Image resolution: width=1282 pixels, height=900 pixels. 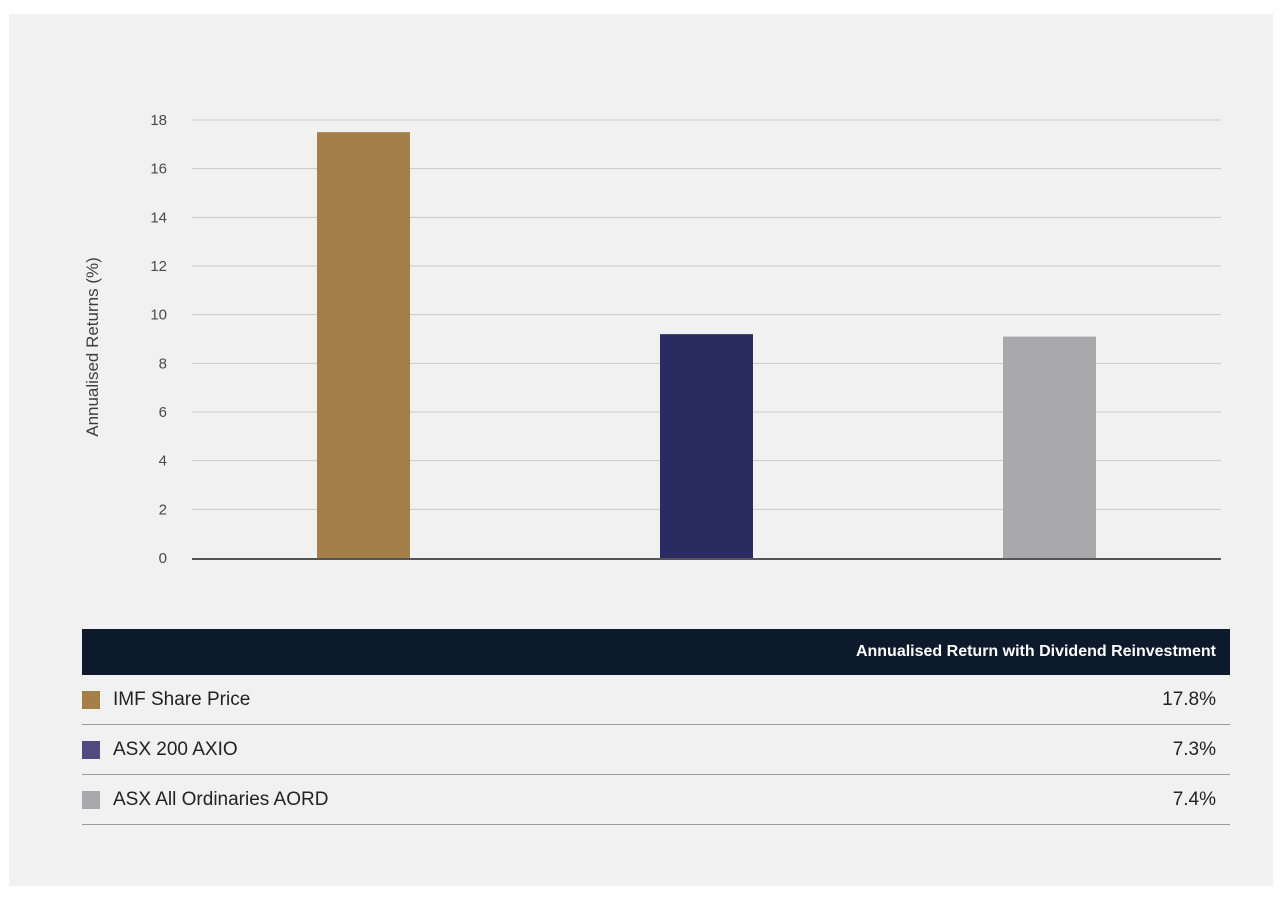 What do you see at coordinates (656, 750) in the screenshot?
I see `legend-row-asx200: ASX 200 AXIO 7.3%` at bounding box center [656, 750].